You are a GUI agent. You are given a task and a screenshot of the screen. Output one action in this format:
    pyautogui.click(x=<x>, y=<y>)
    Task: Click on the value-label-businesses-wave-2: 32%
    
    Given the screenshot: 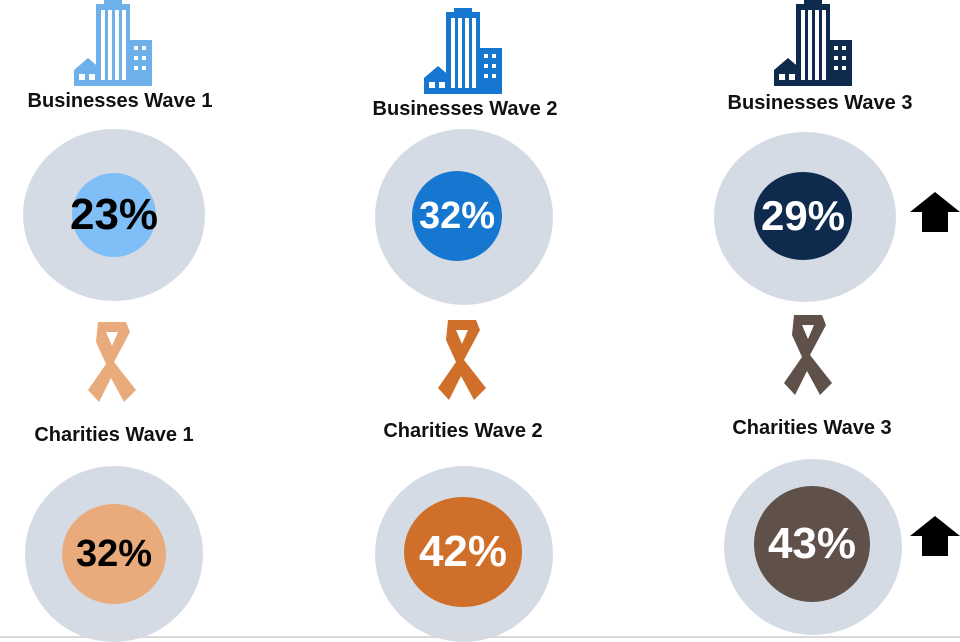 What is the action you would take?
    pyautogui.click(x=457, y=215)
    